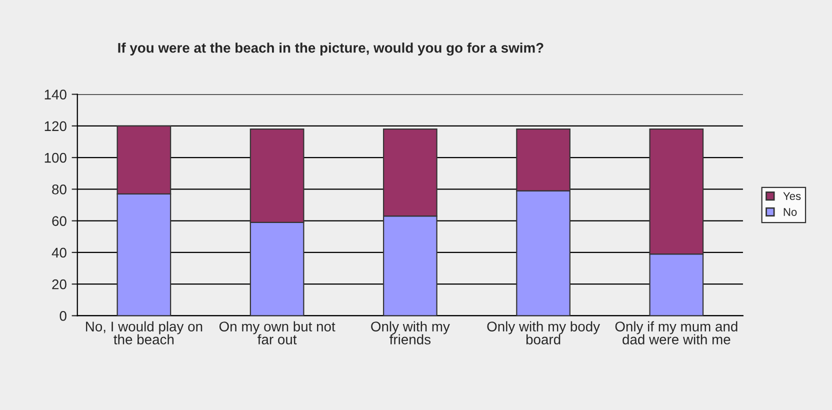  What do you see at coordinates (63, 316) in the screenshot?
I see `y-tick-label: 0` at bounding box center [63, 316].